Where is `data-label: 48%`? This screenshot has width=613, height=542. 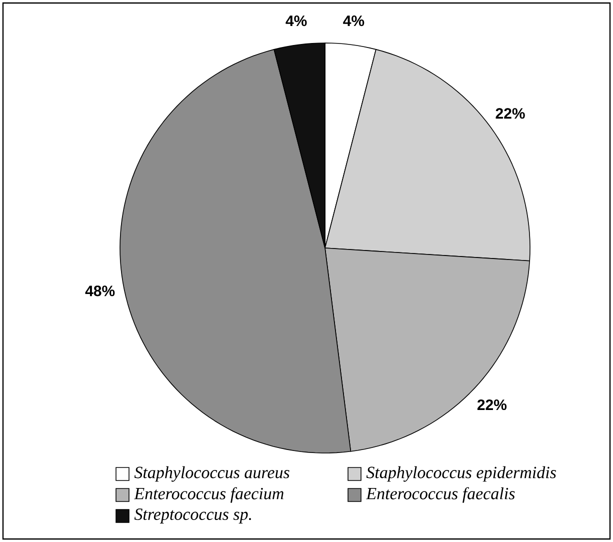 data-label: 48% is located at coordinates (100, 291).